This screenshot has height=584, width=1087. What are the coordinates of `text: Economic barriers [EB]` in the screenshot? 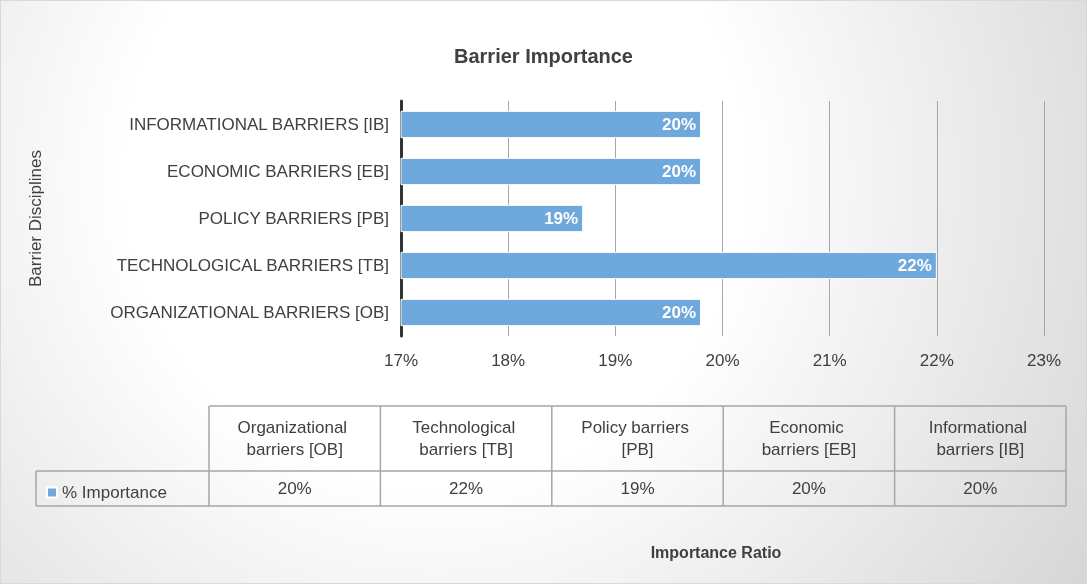 It's located at (809, 438).